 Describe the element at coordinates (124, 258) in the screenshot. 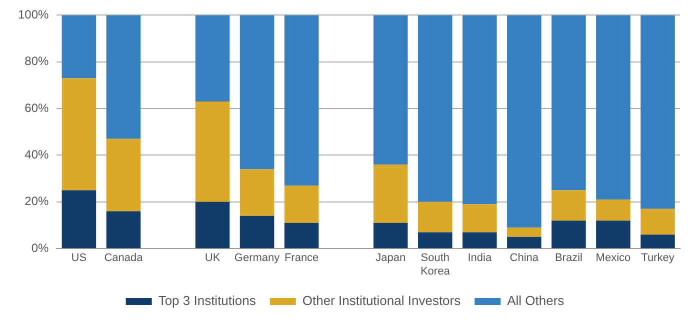

I see `x-tick-label: Canada` at that location.